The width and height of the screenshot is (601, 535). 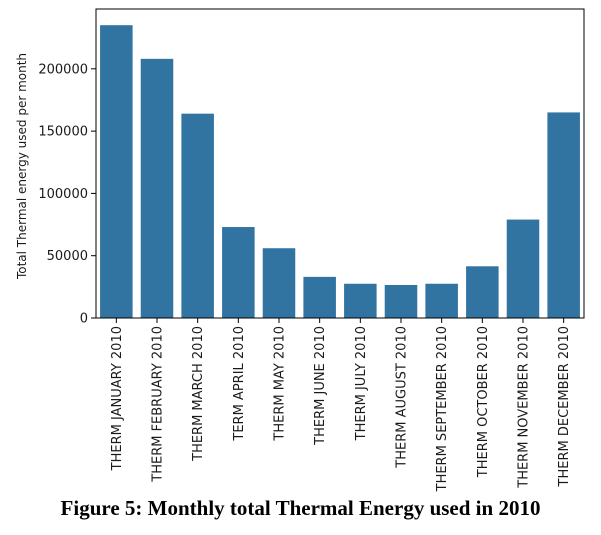 What do you see at coordinates (198, 394) in the screenshot?
I see `x-tick-label-3: THERM MARCH 2010` at bounding box center [198, 394].